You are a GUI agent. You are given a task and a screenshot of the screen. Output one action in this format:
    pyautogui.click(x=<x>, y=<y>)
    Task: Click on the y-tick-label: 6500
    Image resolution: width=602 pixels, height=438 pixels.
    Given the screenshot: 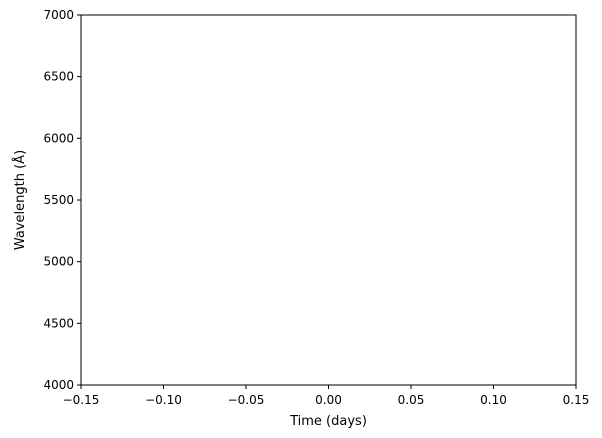 What is the action you would take?
    pyautogui.click(x=58, y=77)
    